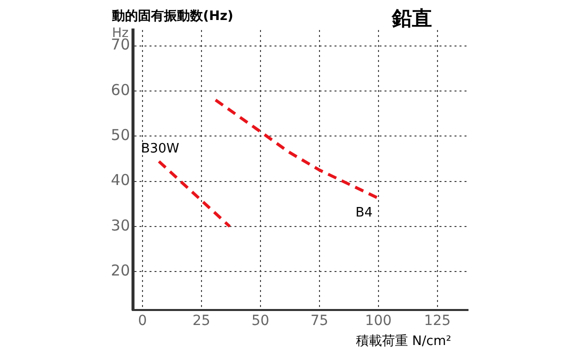  I want to click on x-tick-label: 75, so click(319, 321).